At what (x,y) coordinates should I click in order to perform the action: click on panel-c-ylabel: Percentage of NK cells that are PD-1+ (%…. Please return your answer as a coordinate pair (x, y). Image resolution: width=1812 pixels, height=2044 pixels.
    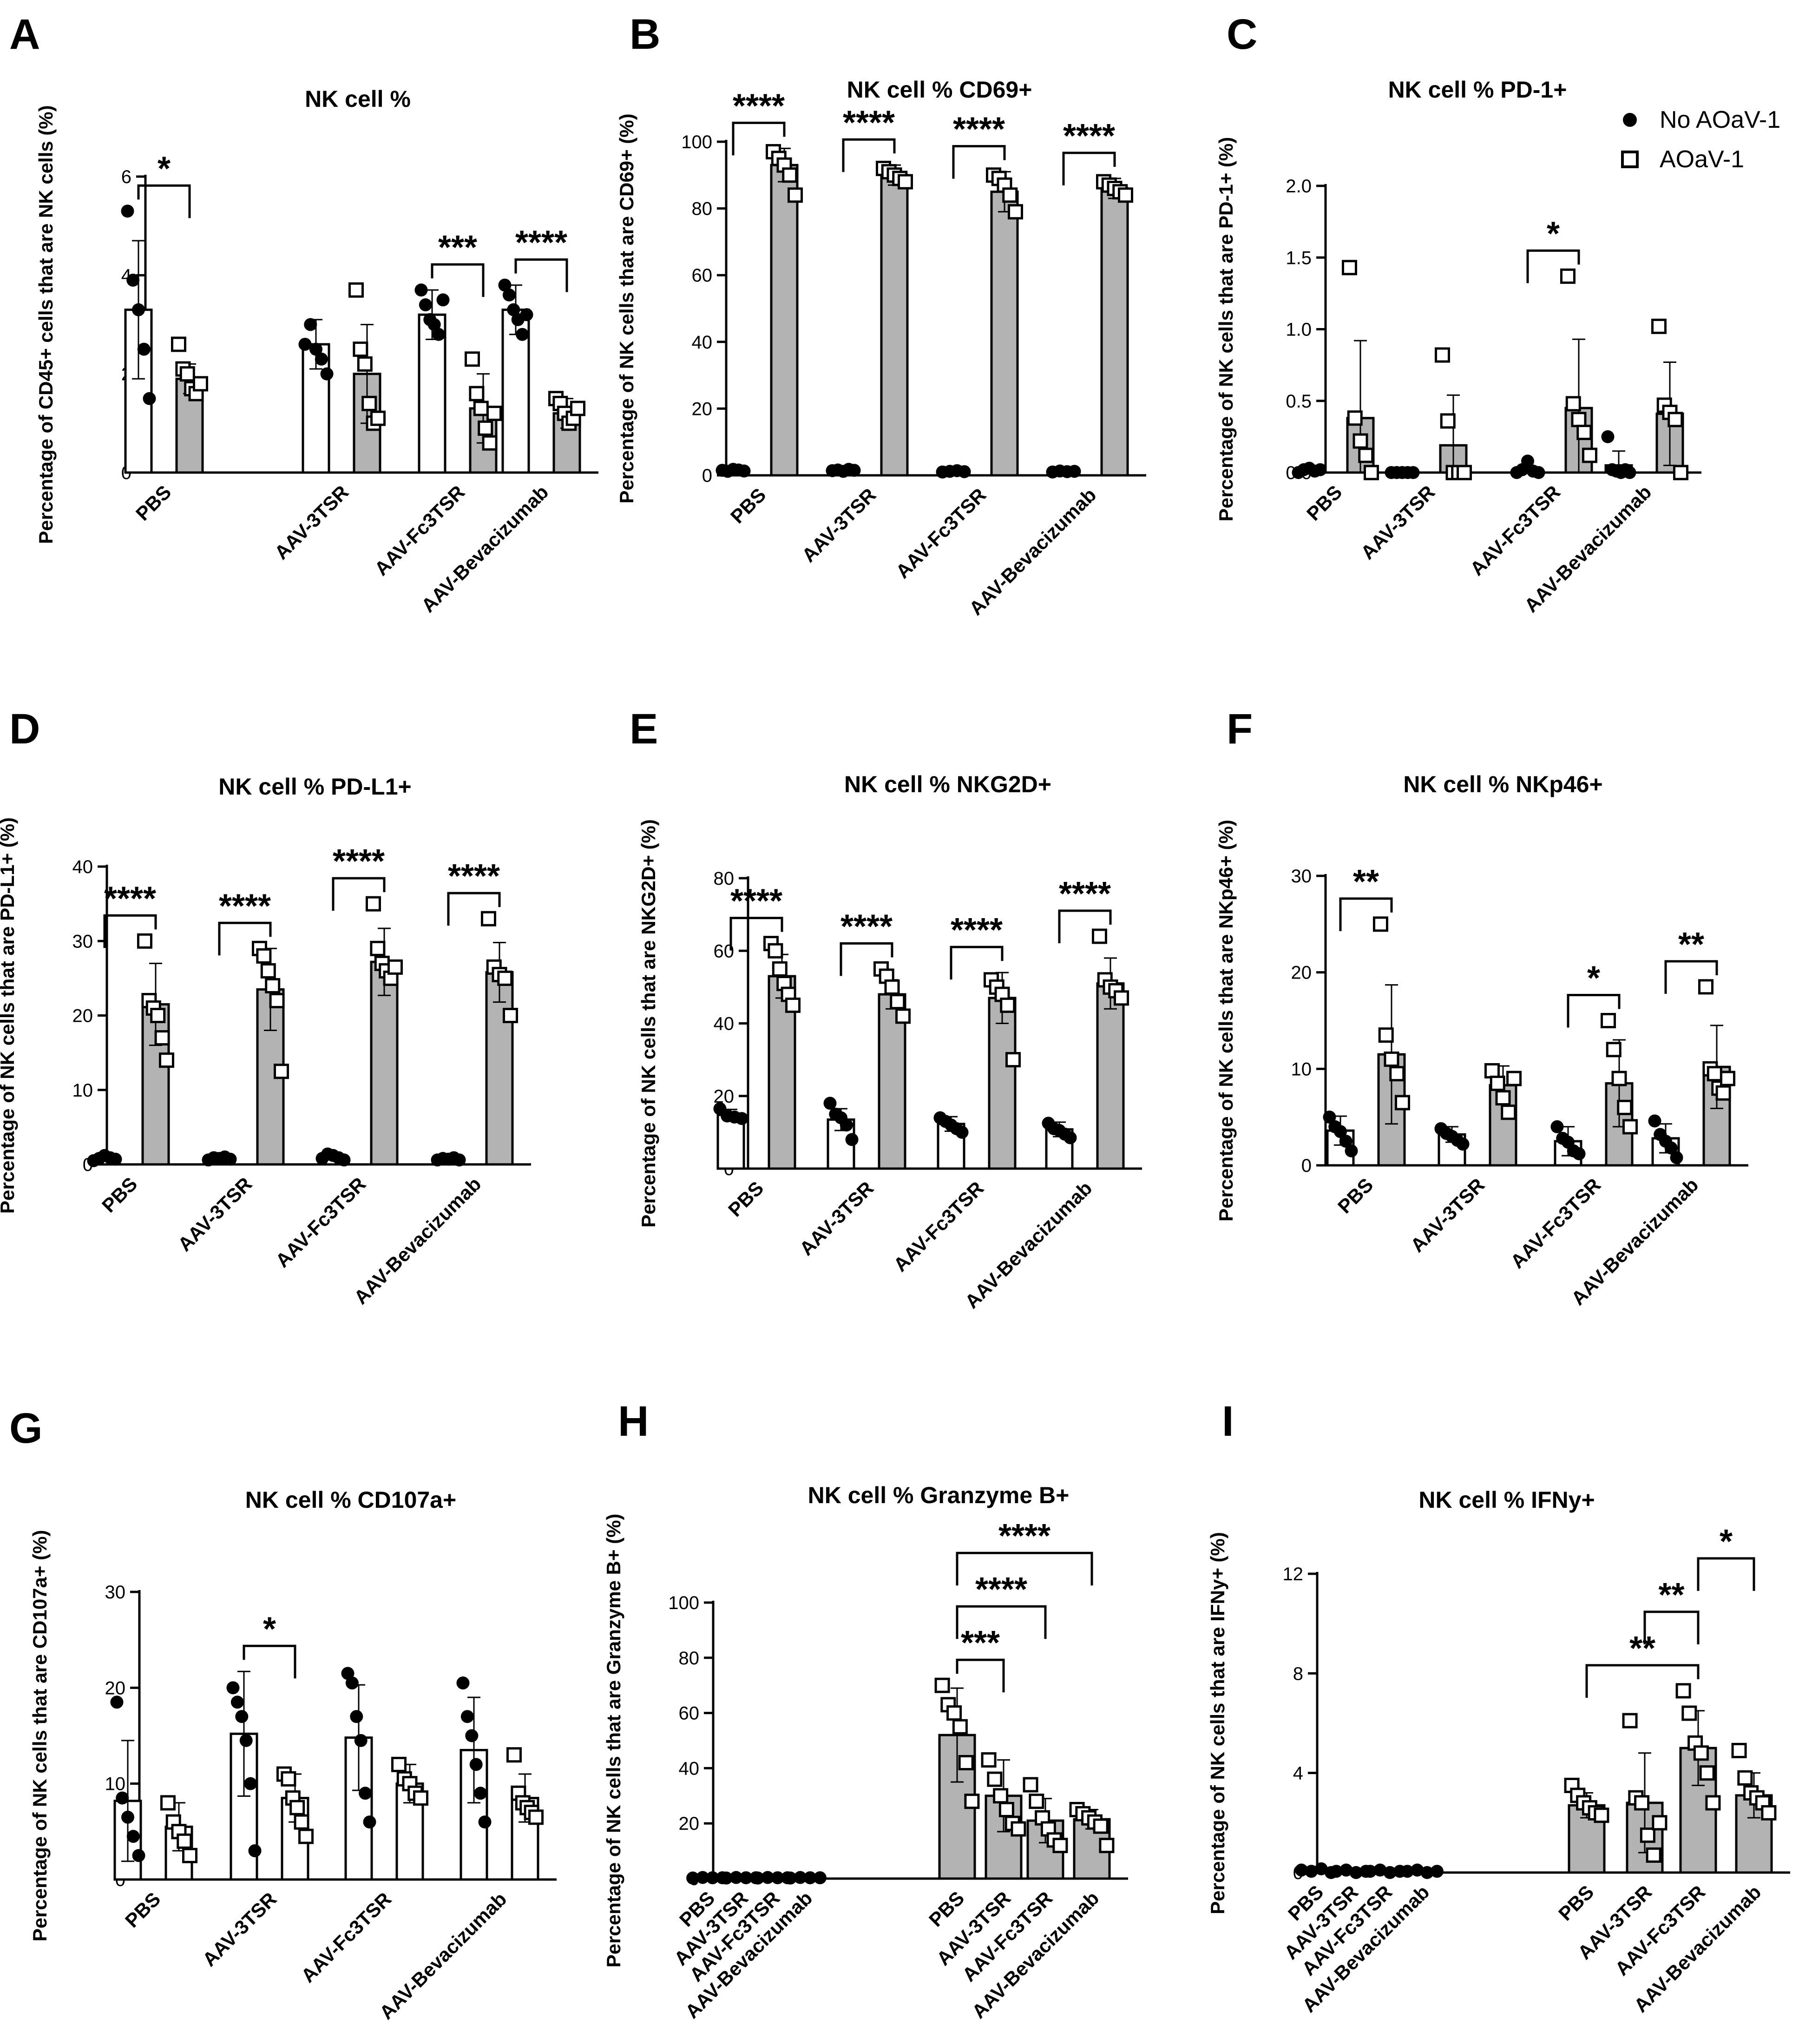
    Looking at the image, I should click on (1226, 329).